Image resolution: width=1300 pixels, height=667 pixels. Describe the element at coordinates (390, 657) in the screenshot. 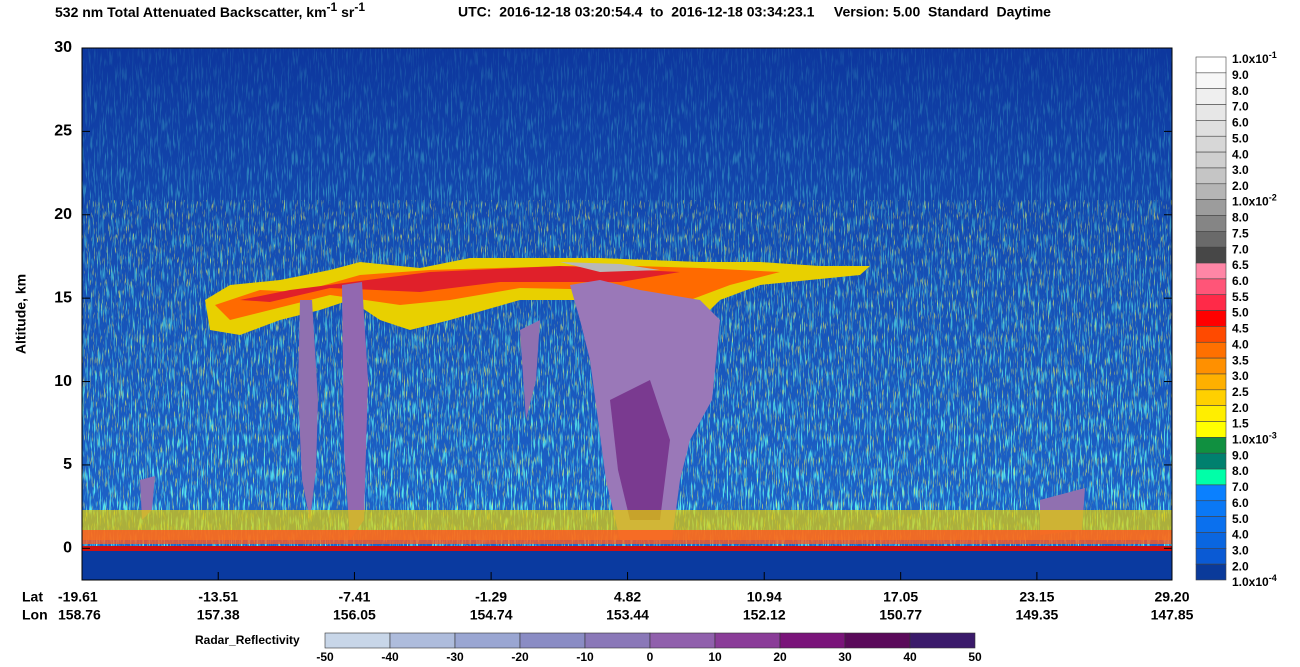

I see `radar-tick-label: -40` at that location.